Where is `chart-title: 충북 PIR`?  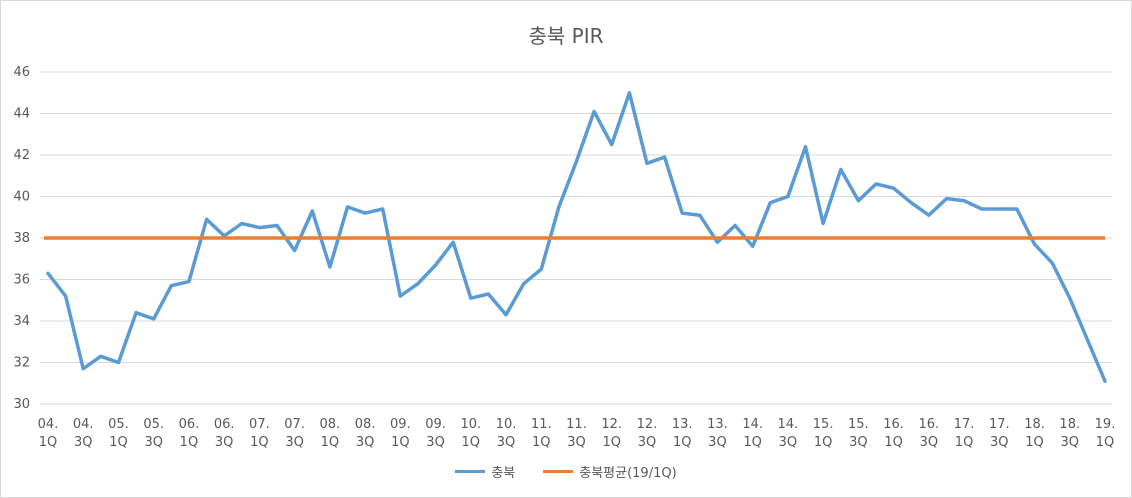 chart-title: 충북 PIR is located at coordinates (566, 36).